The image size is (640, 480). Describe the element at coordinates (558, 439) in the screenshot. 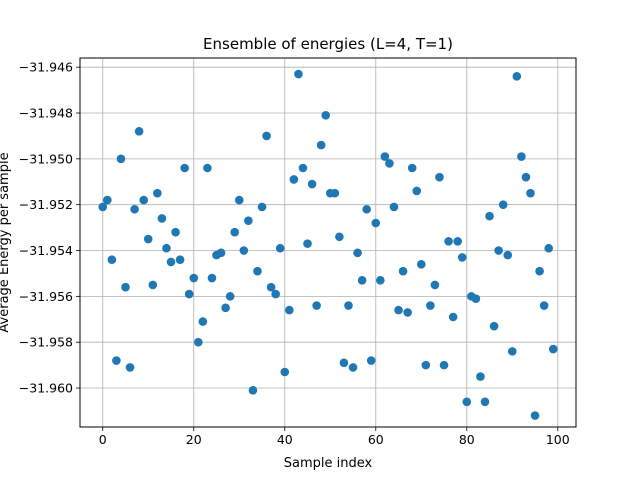

I see `x-tick-label: 100` at that location.